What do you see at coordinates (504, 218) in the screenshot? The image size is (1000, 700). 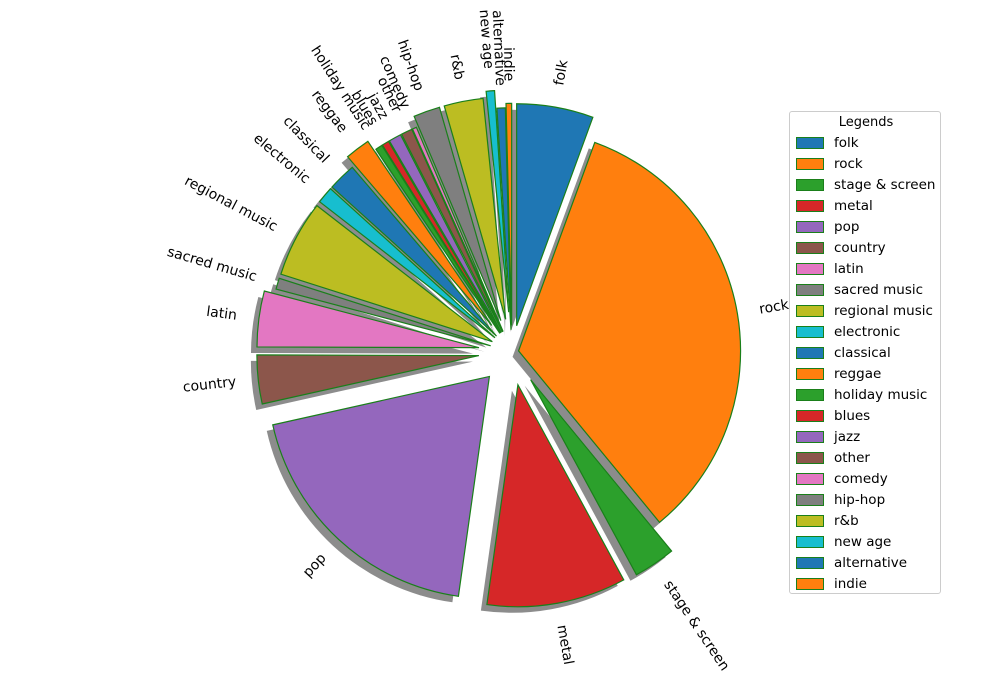 I see `slice-alternative` at bounding box center [504, 218].